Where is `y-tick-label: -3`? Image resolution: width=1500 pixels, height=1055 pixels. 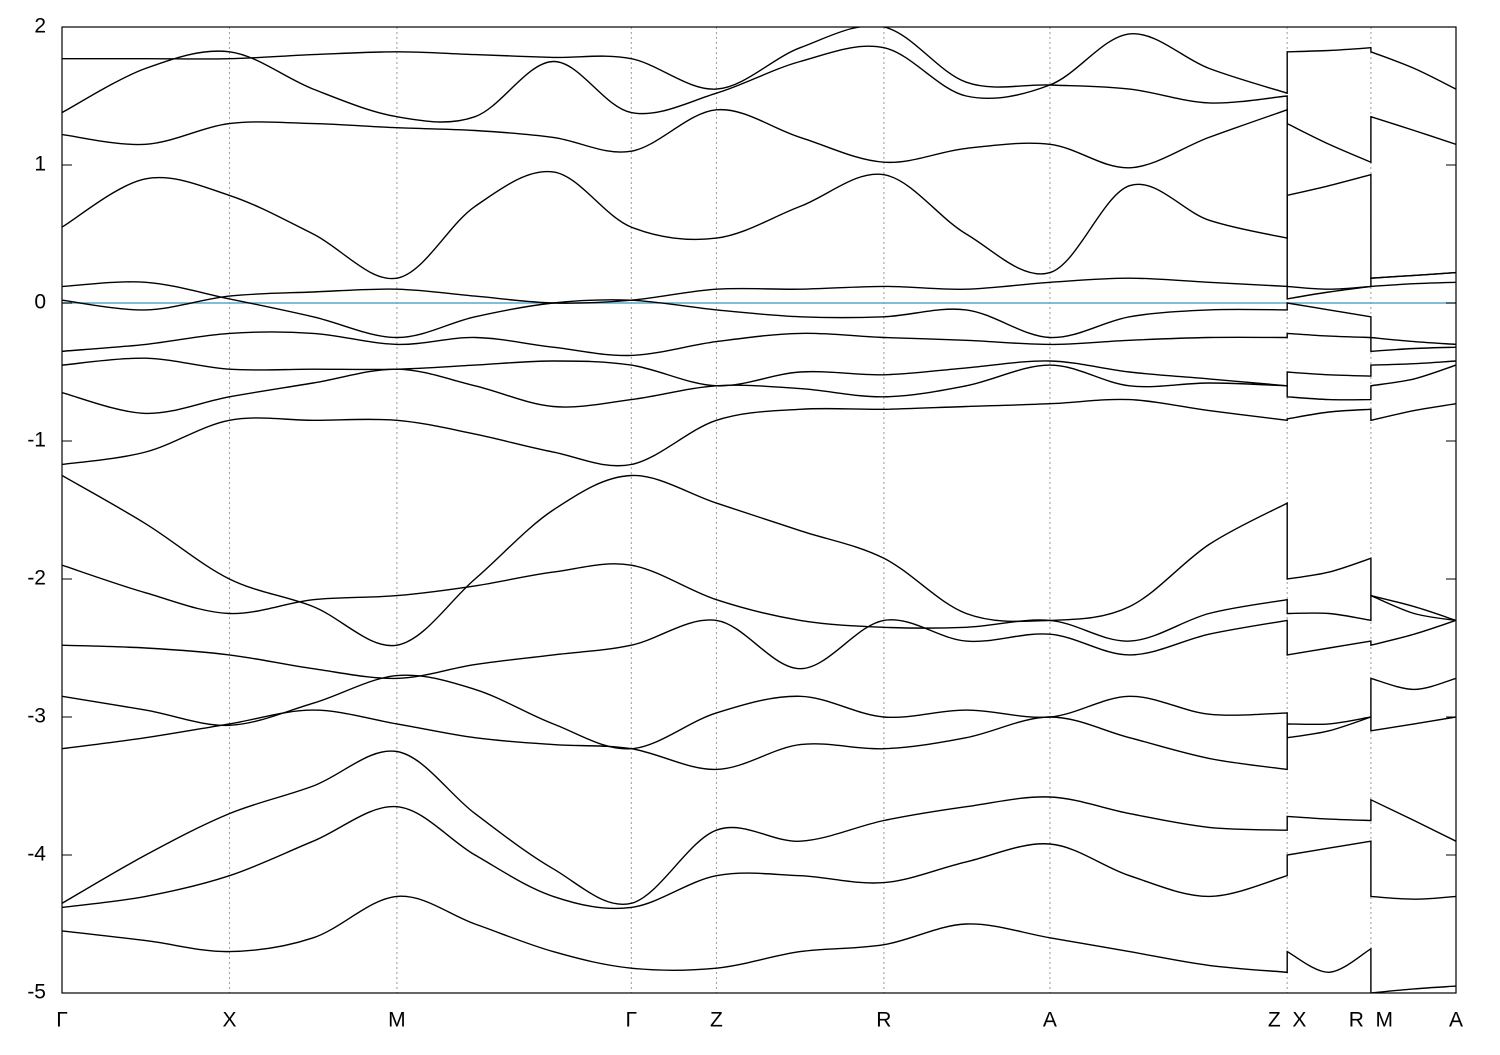
y-tick-label: -3 is located at coordinates (36, 716).